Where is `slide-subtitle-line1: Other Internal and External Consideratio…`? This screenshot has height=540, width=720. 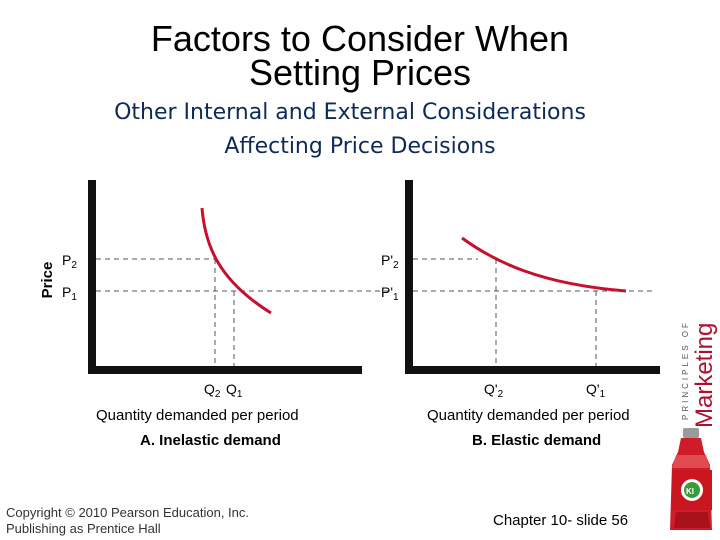
slide-subtitle-line1: Other Internal and External Consideratio… is located at coordinates (350, 112).